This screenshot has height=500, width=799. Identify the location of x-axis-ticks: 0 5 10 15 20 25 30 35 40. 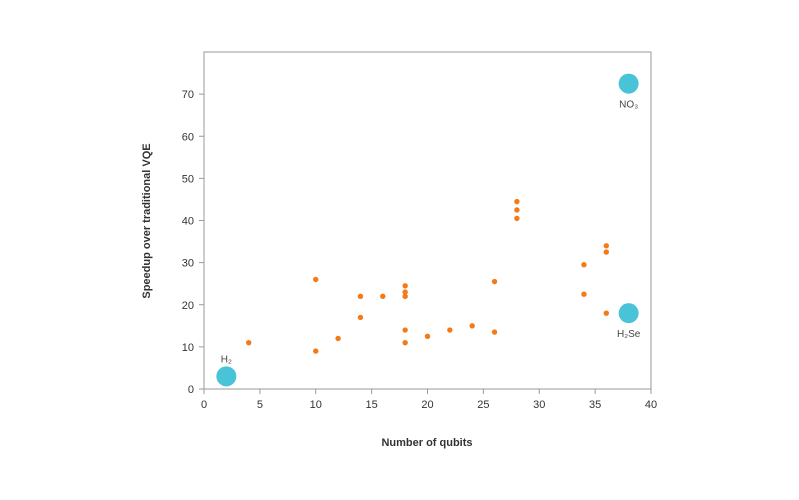
(429, 400).